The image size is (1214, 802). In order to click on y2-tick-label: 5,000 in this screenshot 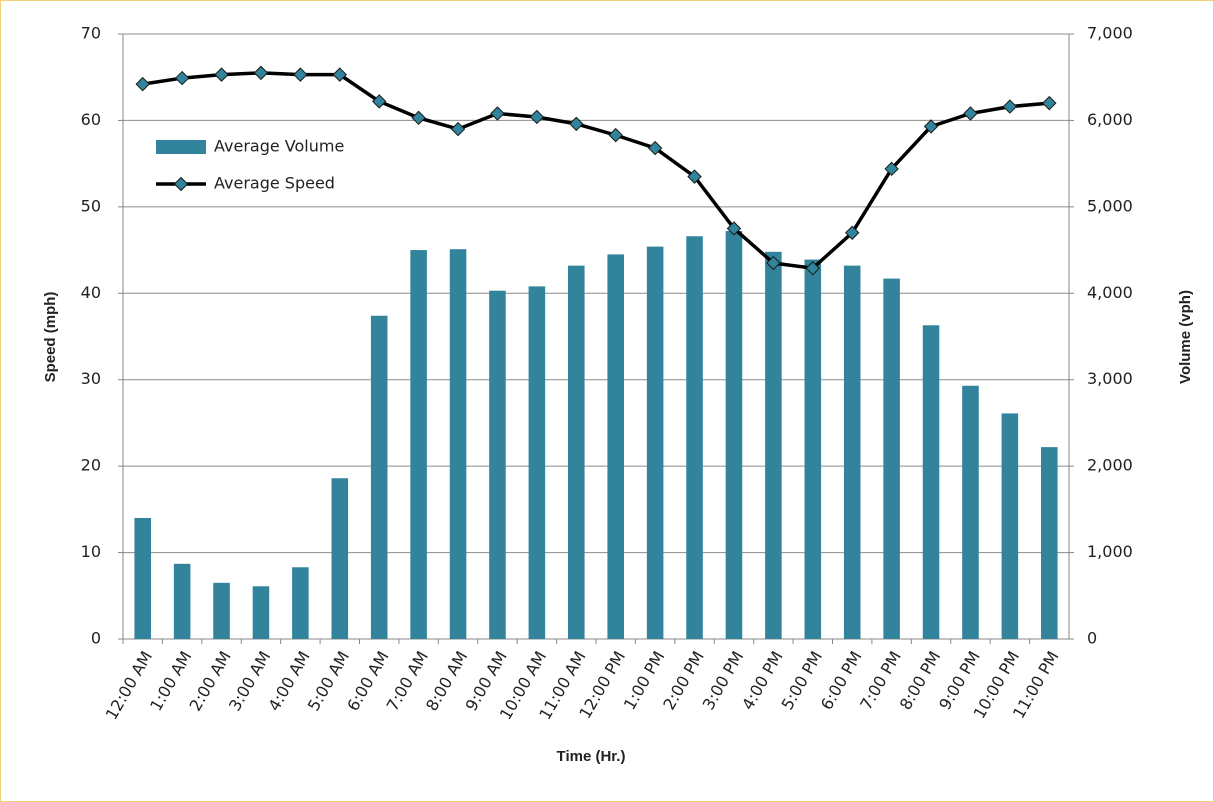, I will do `click(1110, 205)`.